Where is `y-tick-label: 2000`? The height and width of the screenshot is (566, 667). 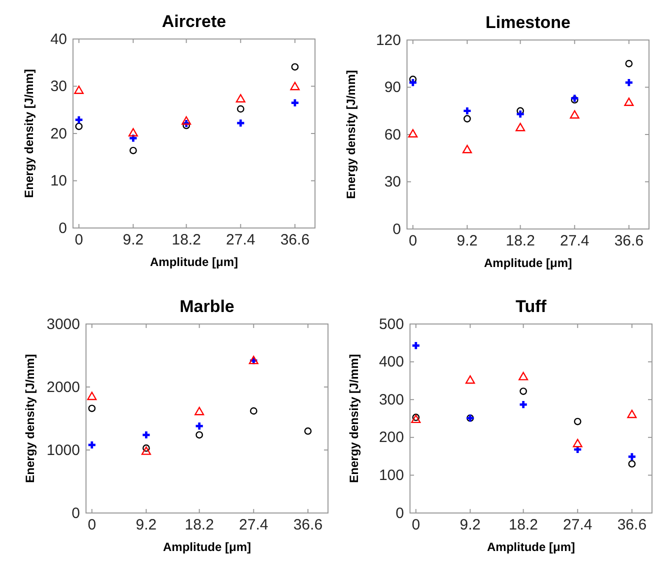 y-tick-label: 2000 is located at coordinates (63, 387).